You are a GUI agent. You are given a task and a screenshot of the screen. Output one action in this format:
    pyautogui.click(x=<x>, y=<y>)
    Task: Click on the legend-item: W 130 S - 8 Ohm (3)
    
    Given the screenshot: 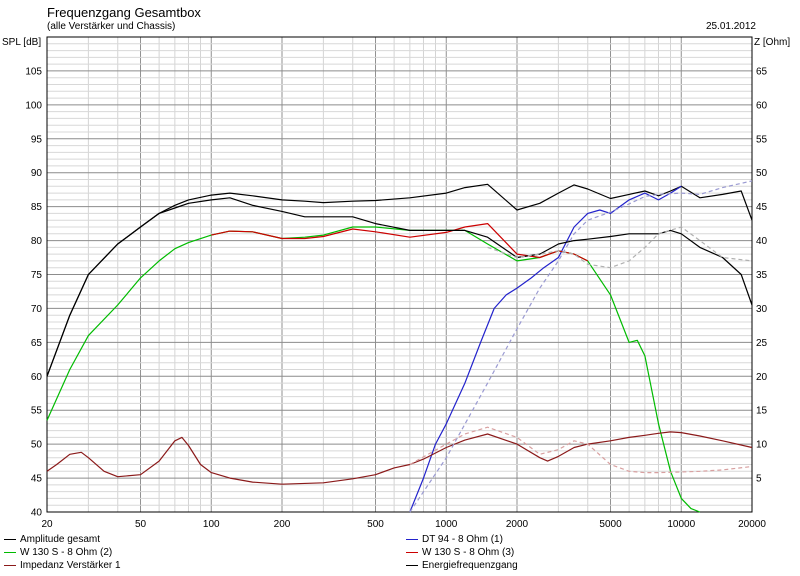 What is the action you would take?
    pyautogui.click(x=460, y=552)
    